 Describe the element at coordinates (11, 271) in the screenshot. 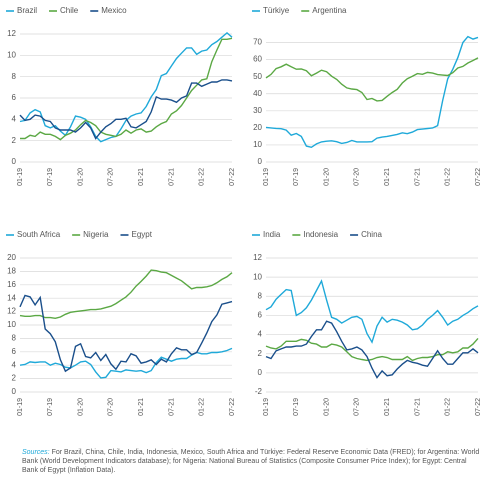

I see `y-tick-label: 18` at that location.